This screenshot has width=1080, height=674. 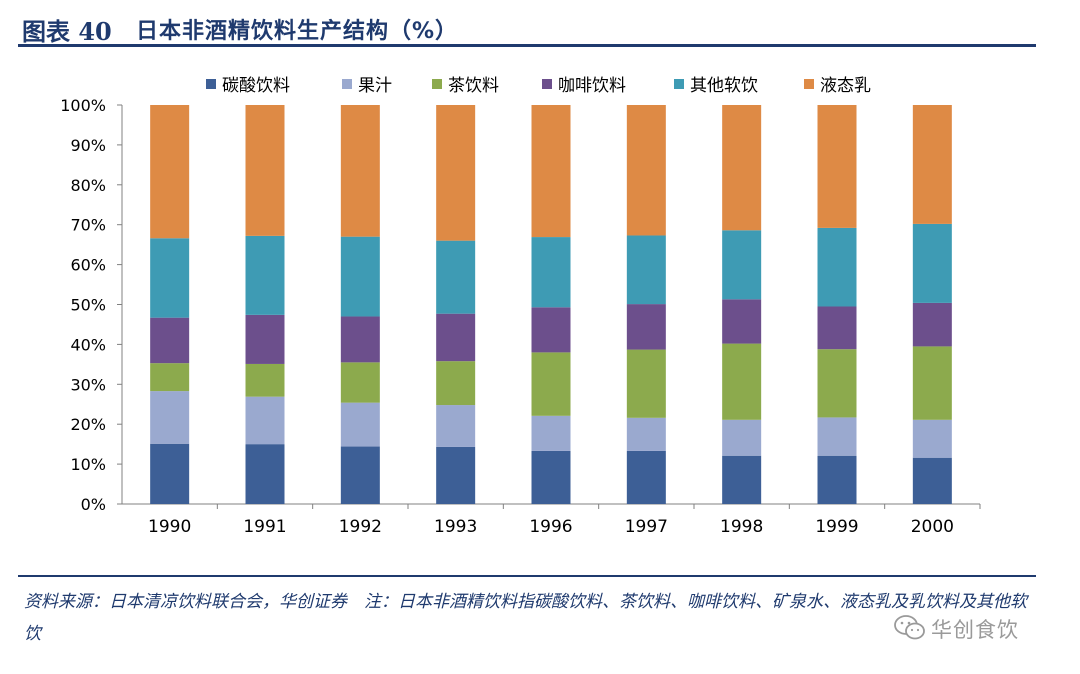 I want to click on x-tick-label: 1992, so click(x=360, y=527).